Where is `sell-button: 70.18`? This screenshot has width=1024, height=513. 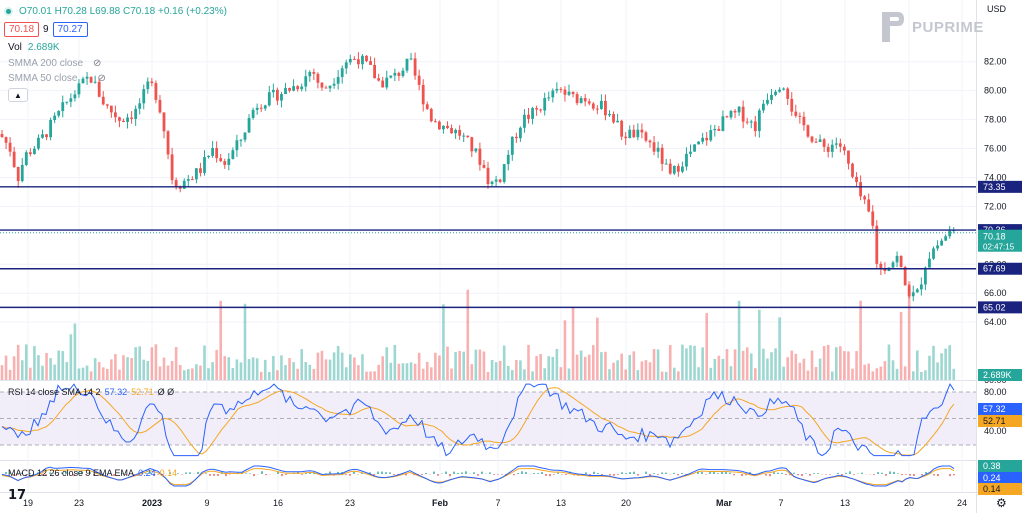
sell-button: 70.18 is located at coordinates (22, 29).